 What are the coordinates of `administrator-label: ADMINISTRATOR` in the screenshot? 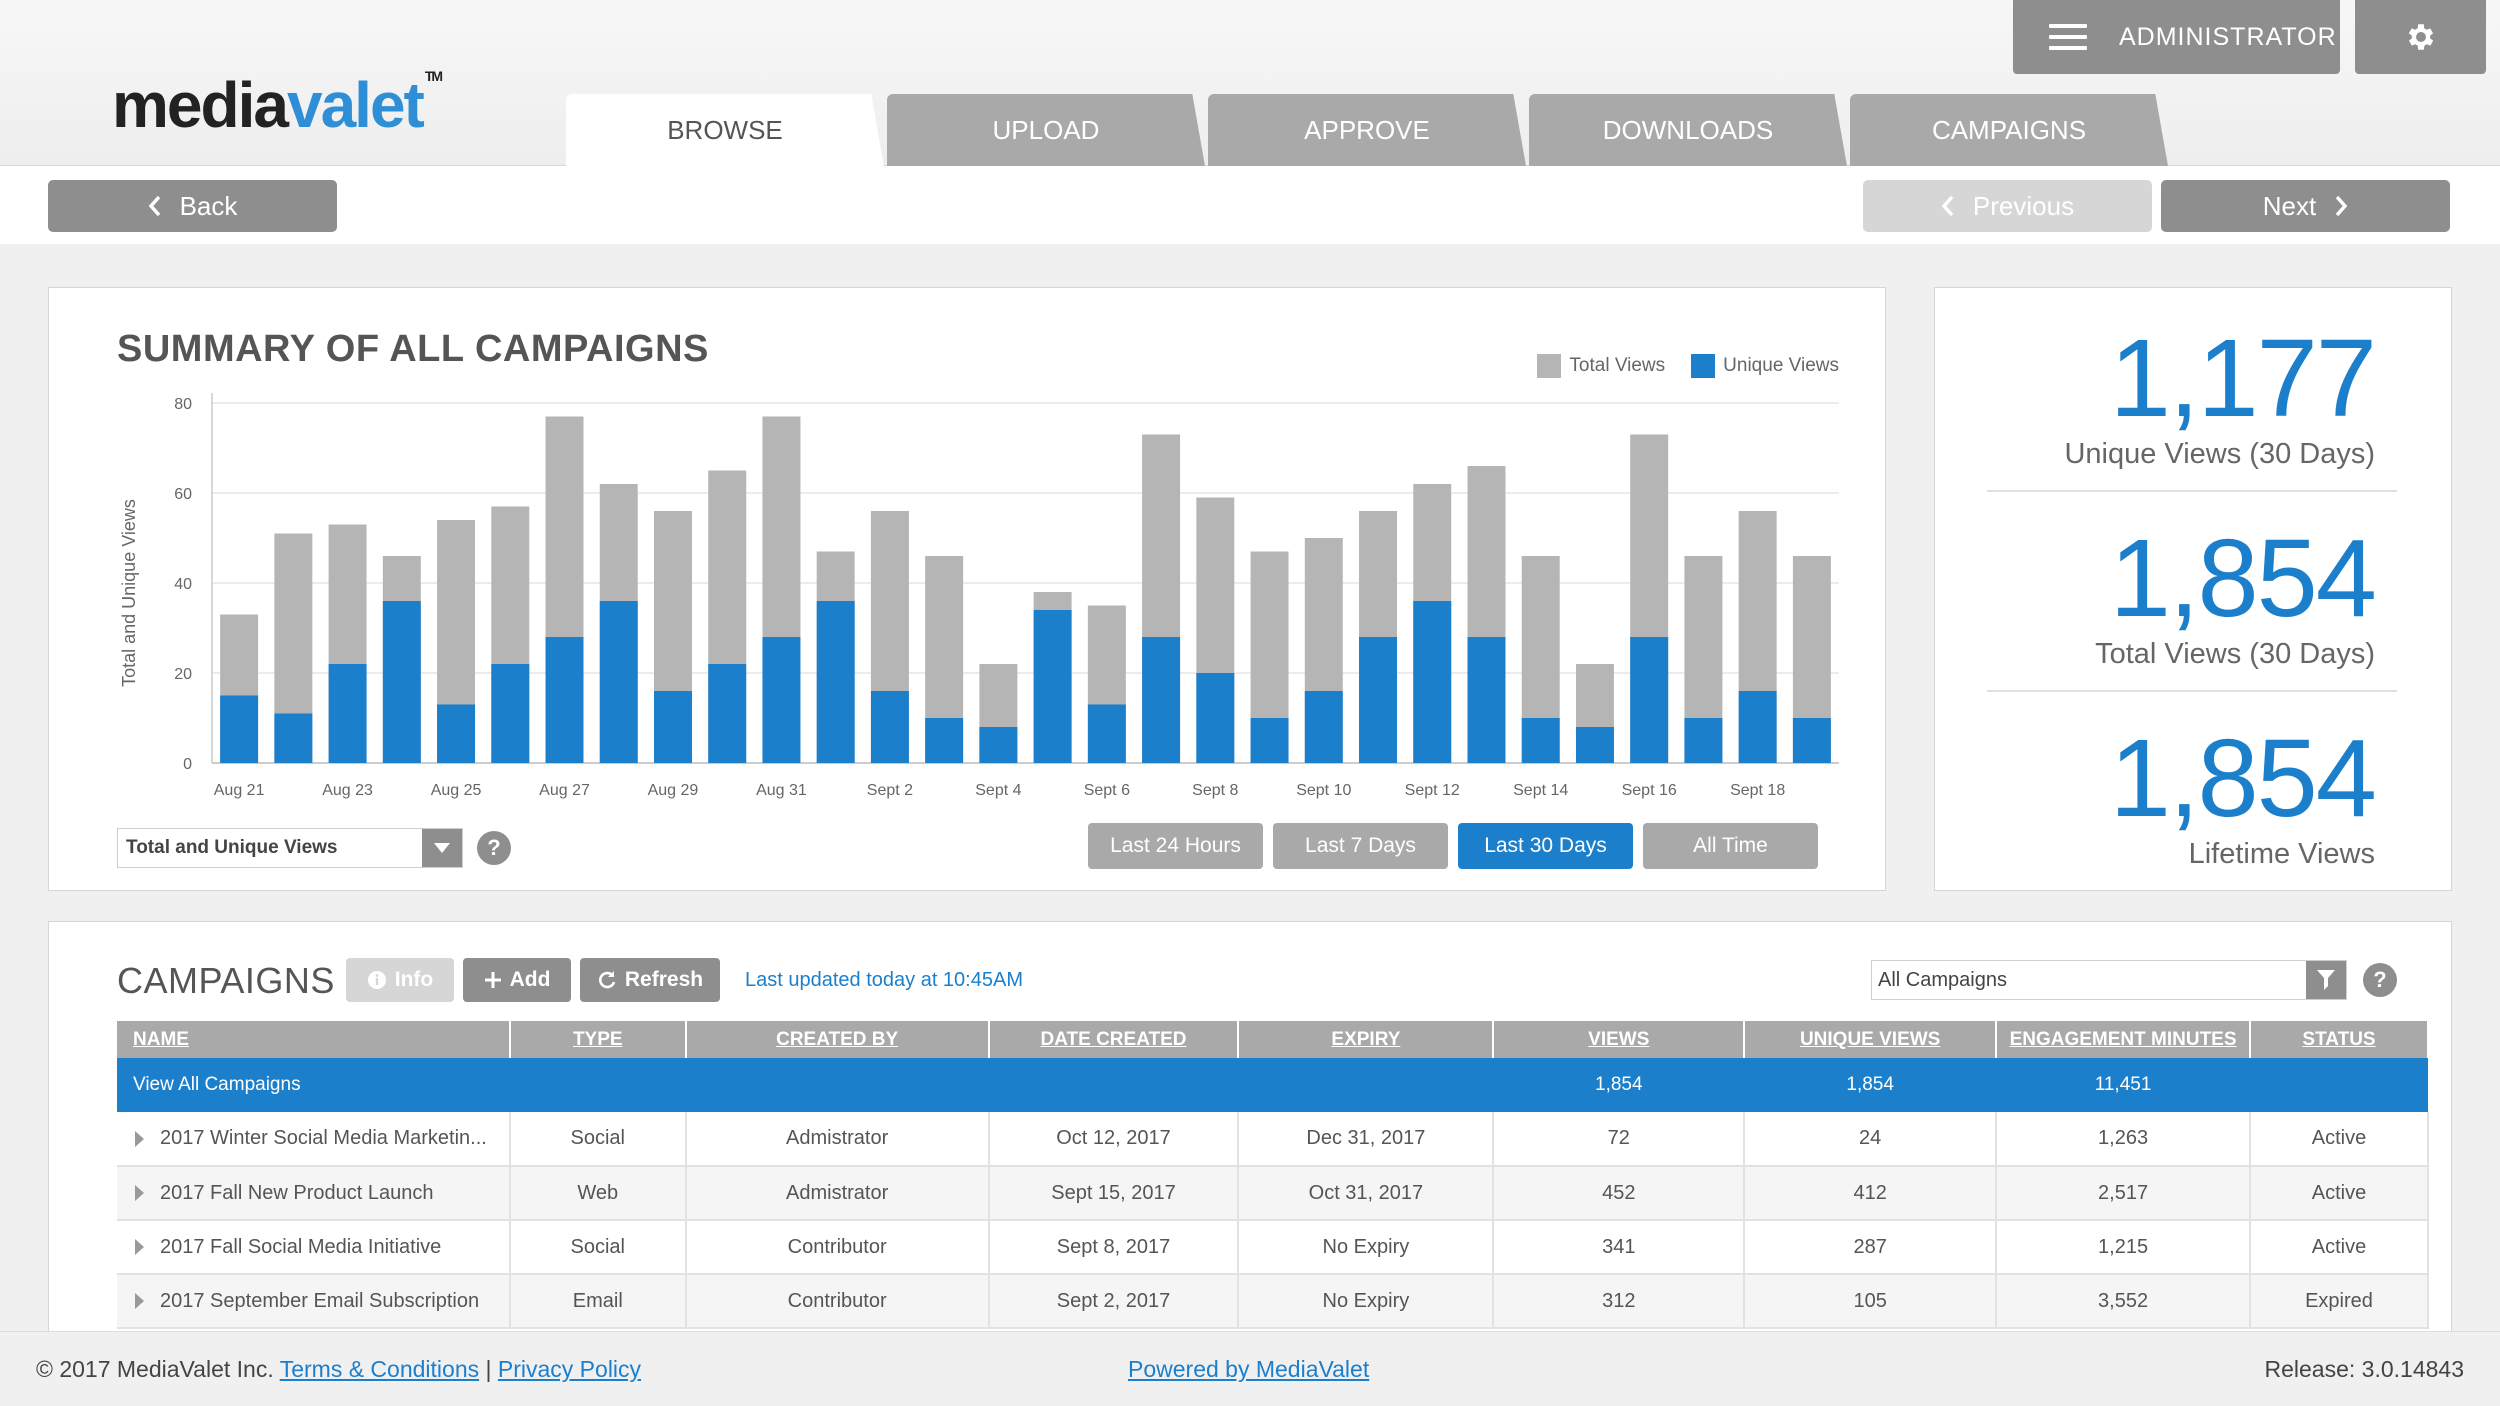 It's located at (2228, 36).